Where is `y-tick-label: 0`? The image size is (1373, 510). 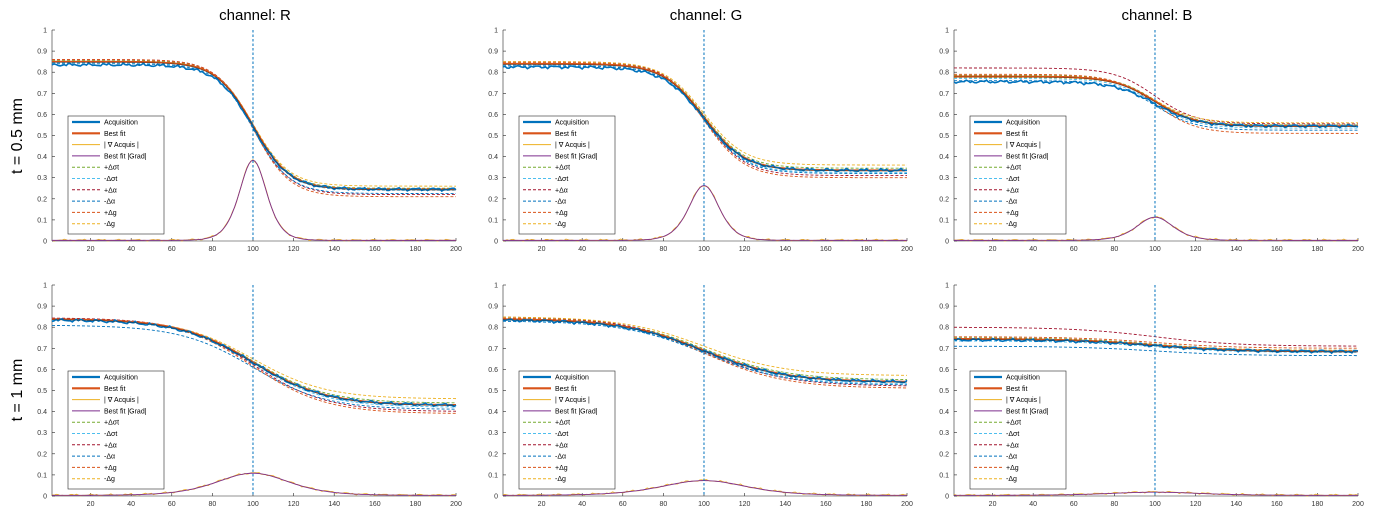
y-tick-label: 0 is located at coordinates (496, 242).